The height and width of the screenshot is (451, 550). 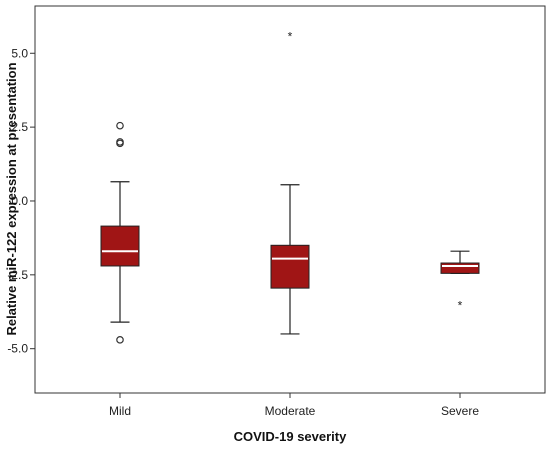 I want to click on y-tick-label: 5.0, so click(x=19, y=53).